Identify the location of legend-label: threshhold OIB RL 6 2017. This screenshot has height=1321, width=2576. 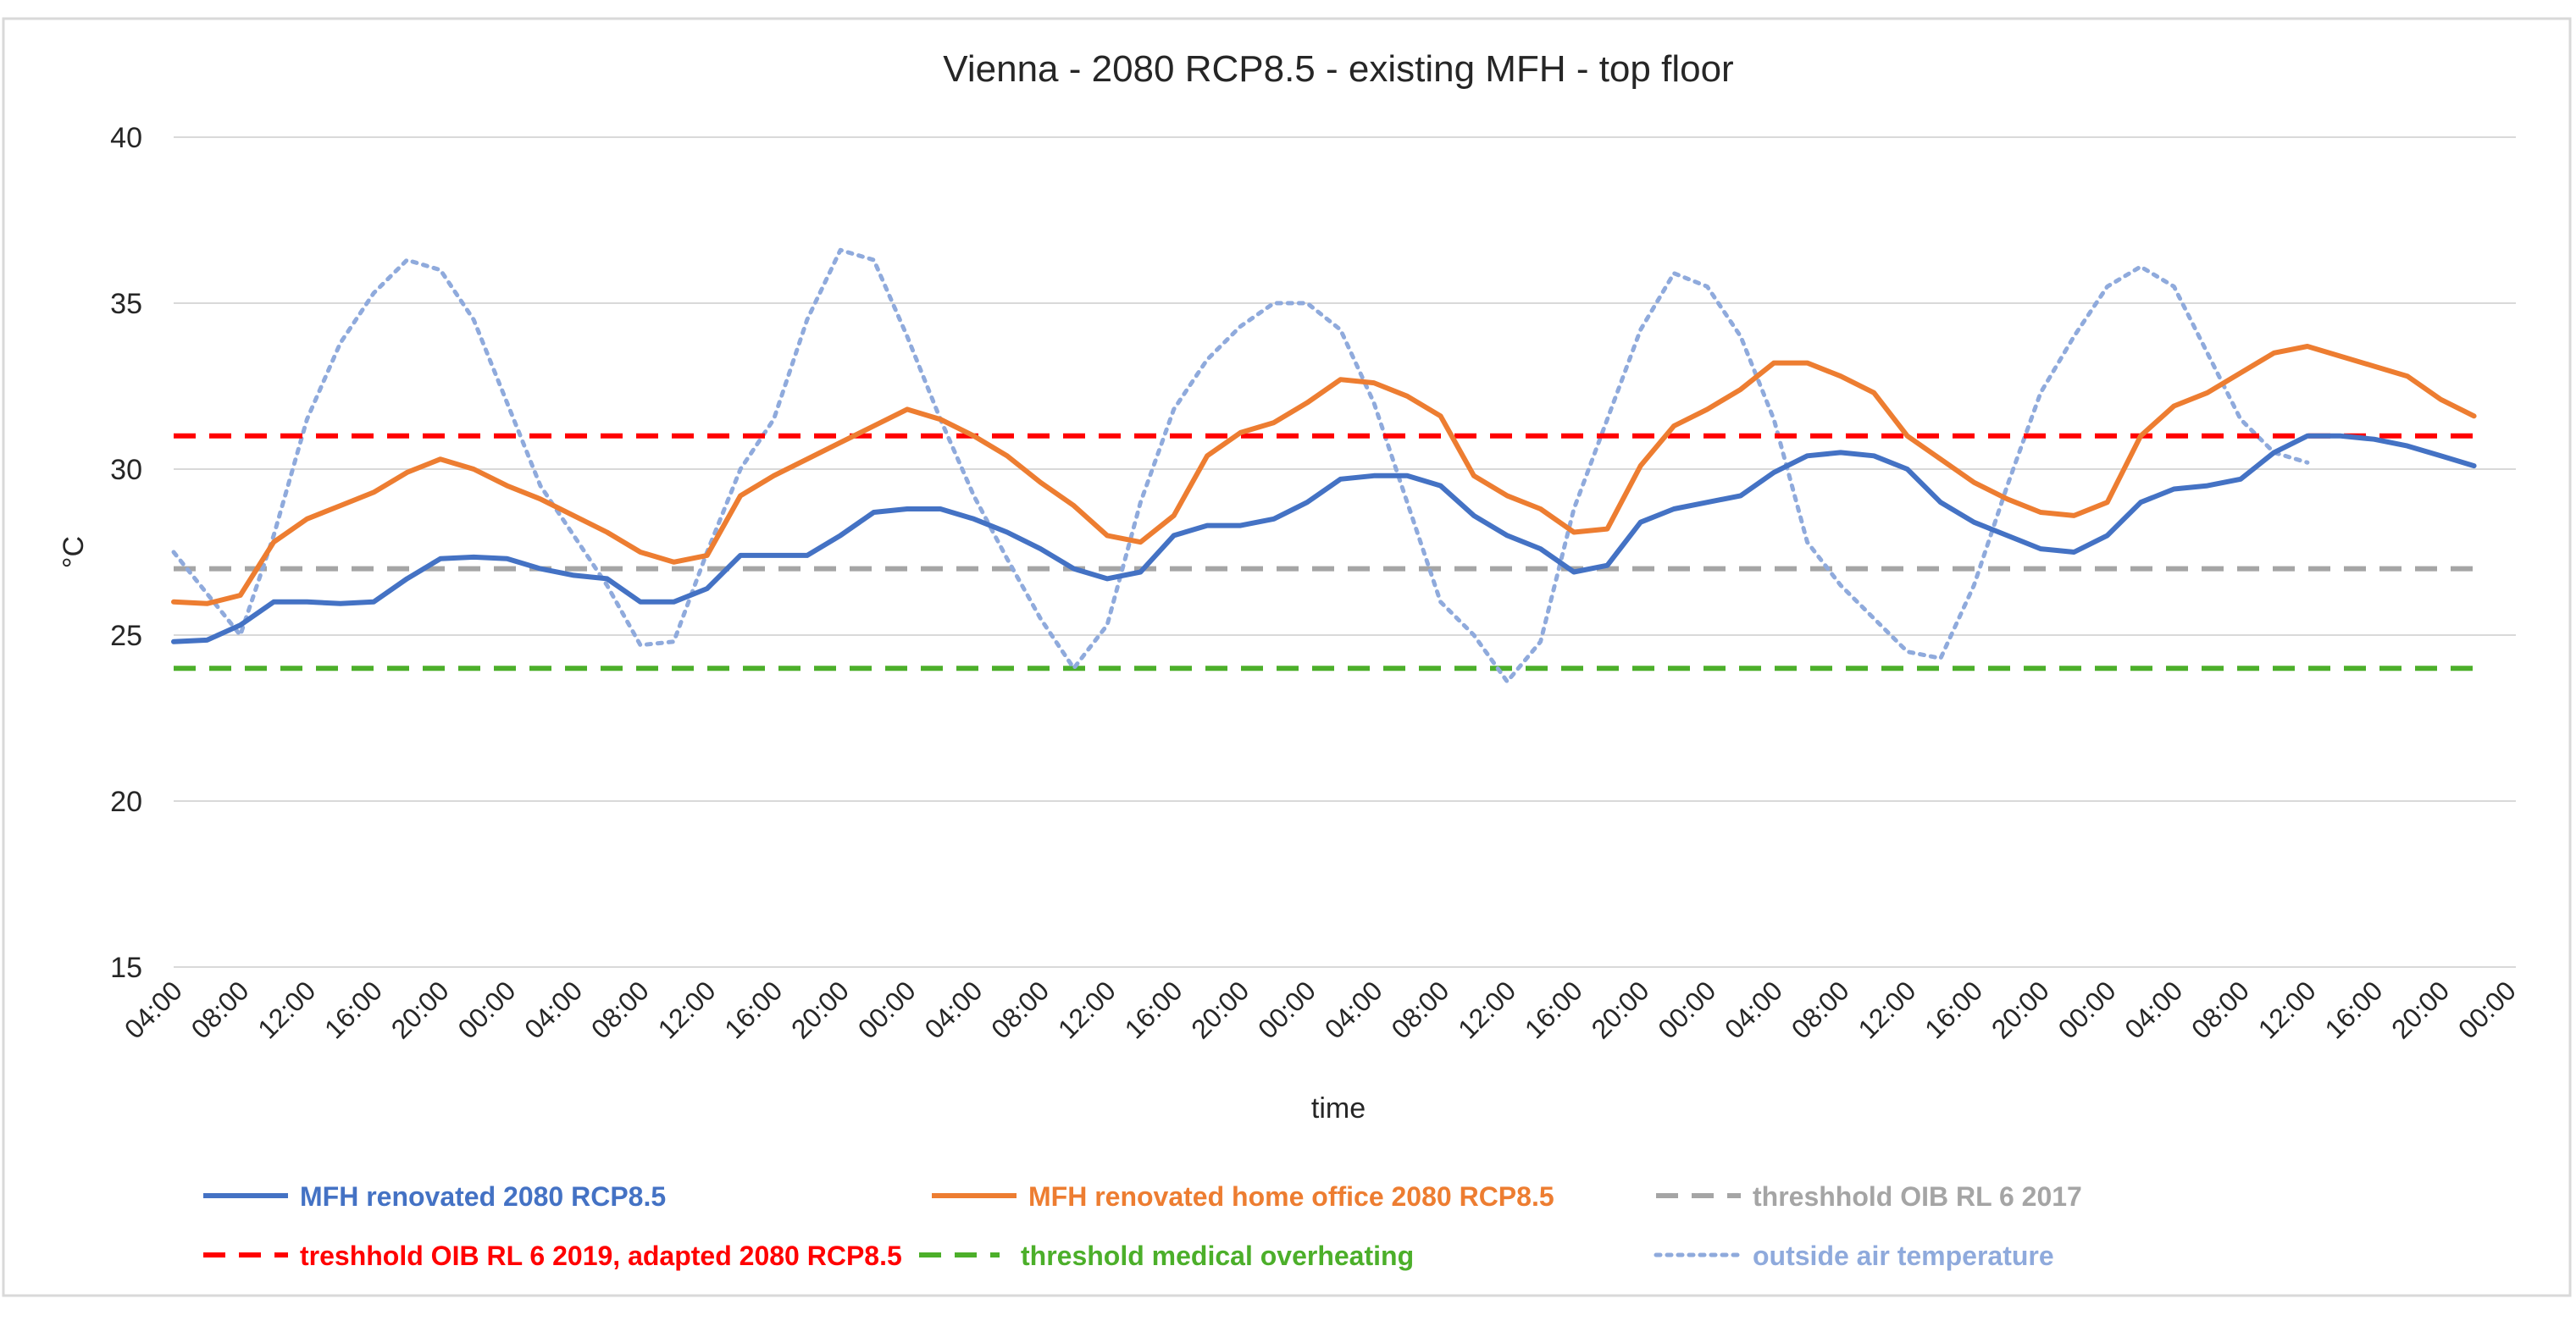
(1917, 1197).